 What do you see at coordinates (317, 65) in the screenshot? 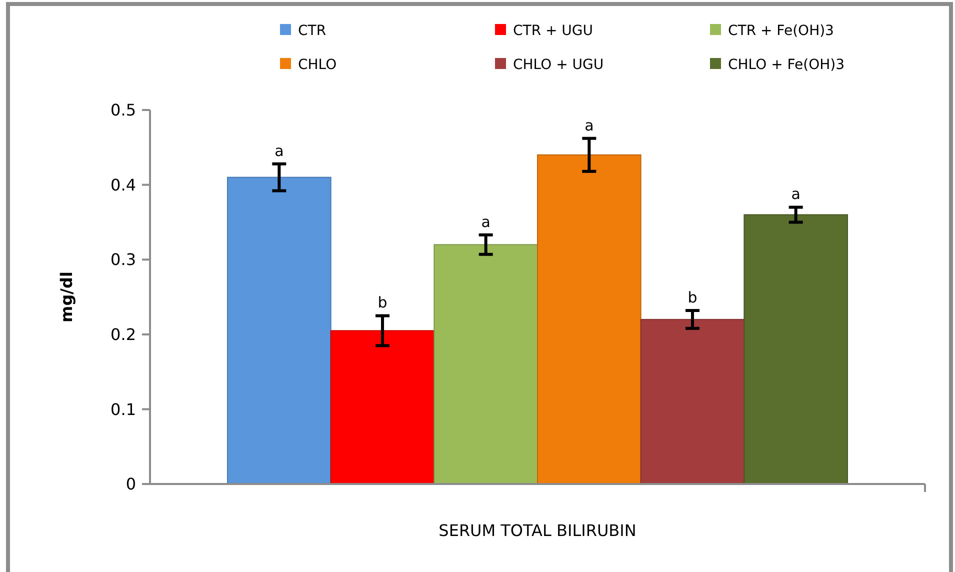
I see `legend-label: CHLO` at bounding box center [317, 65].